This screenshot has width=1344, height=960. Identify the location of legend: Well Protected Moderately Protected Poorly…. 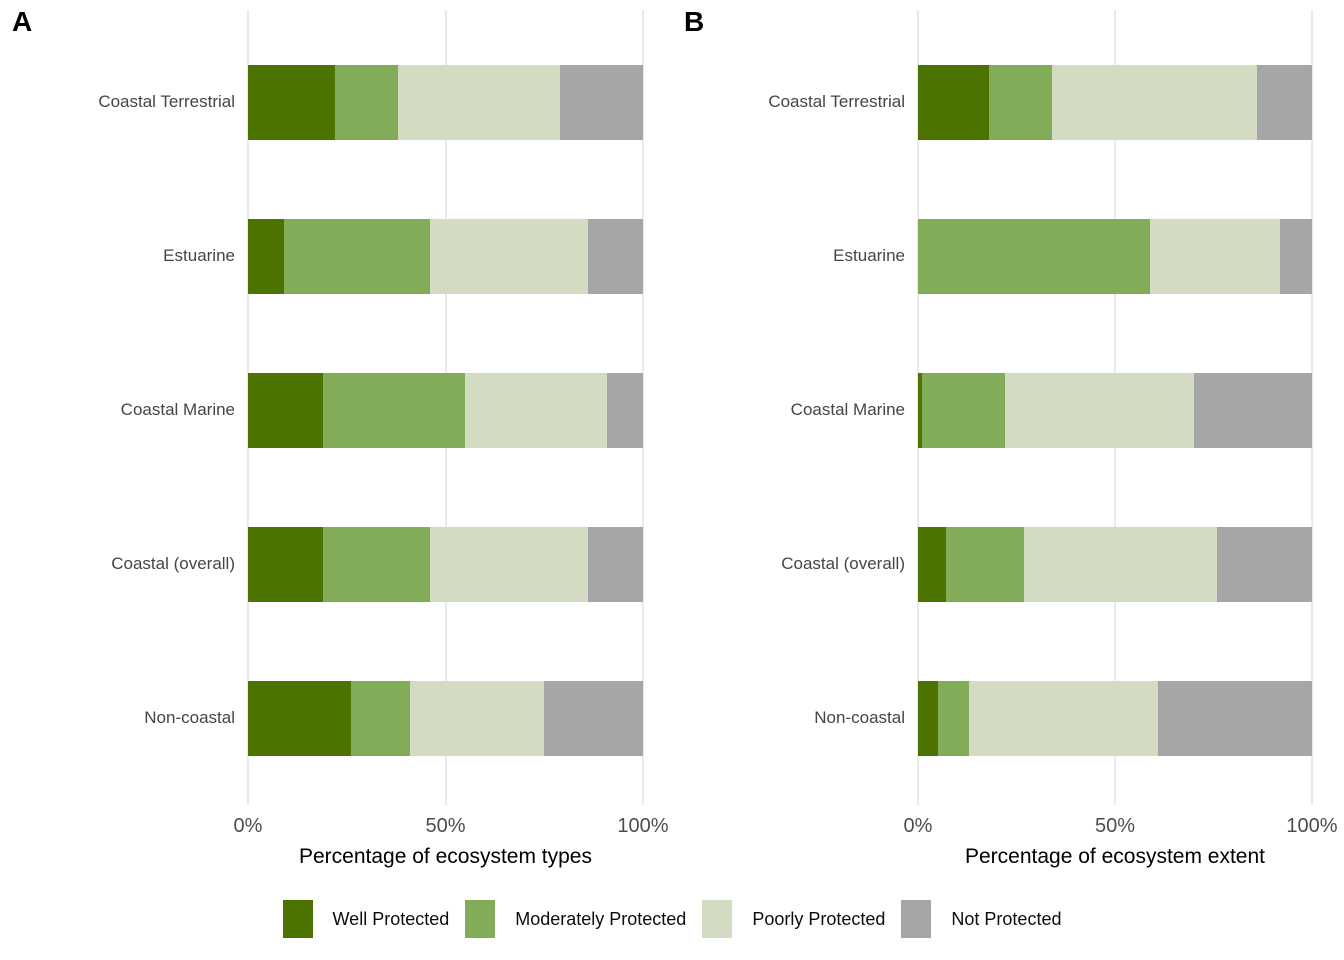
(672, 919).